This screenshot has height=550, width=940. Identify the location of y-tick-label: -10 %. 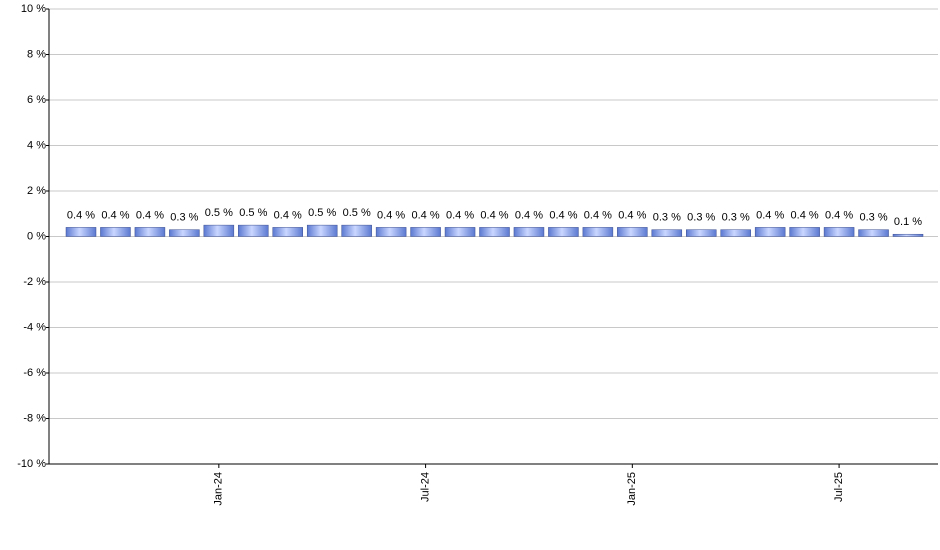
(31, 464).